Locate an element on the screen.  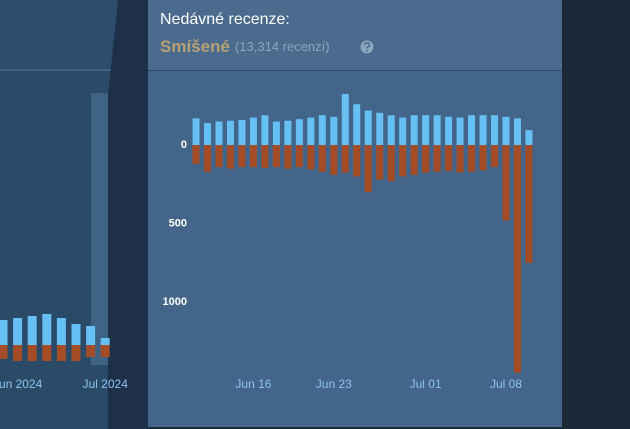
x-tick-label: Jul 08 is located at coordinates (506, 384).